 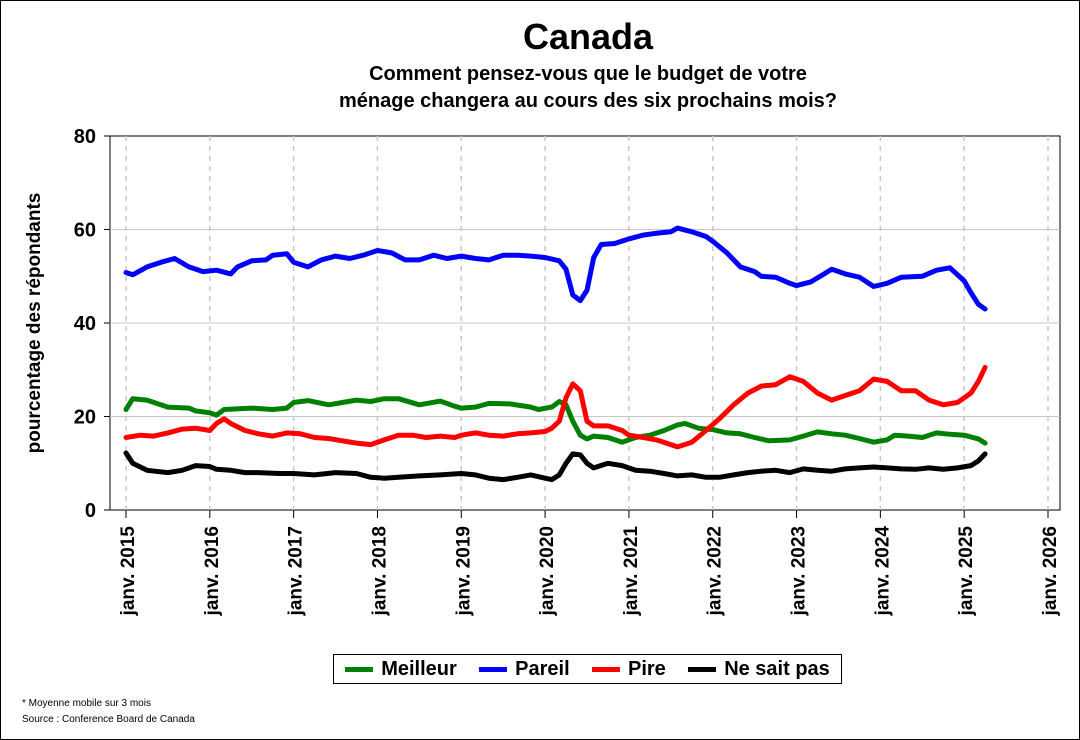 I want to click on chart-title: Canada, so click(x=588, y=36).